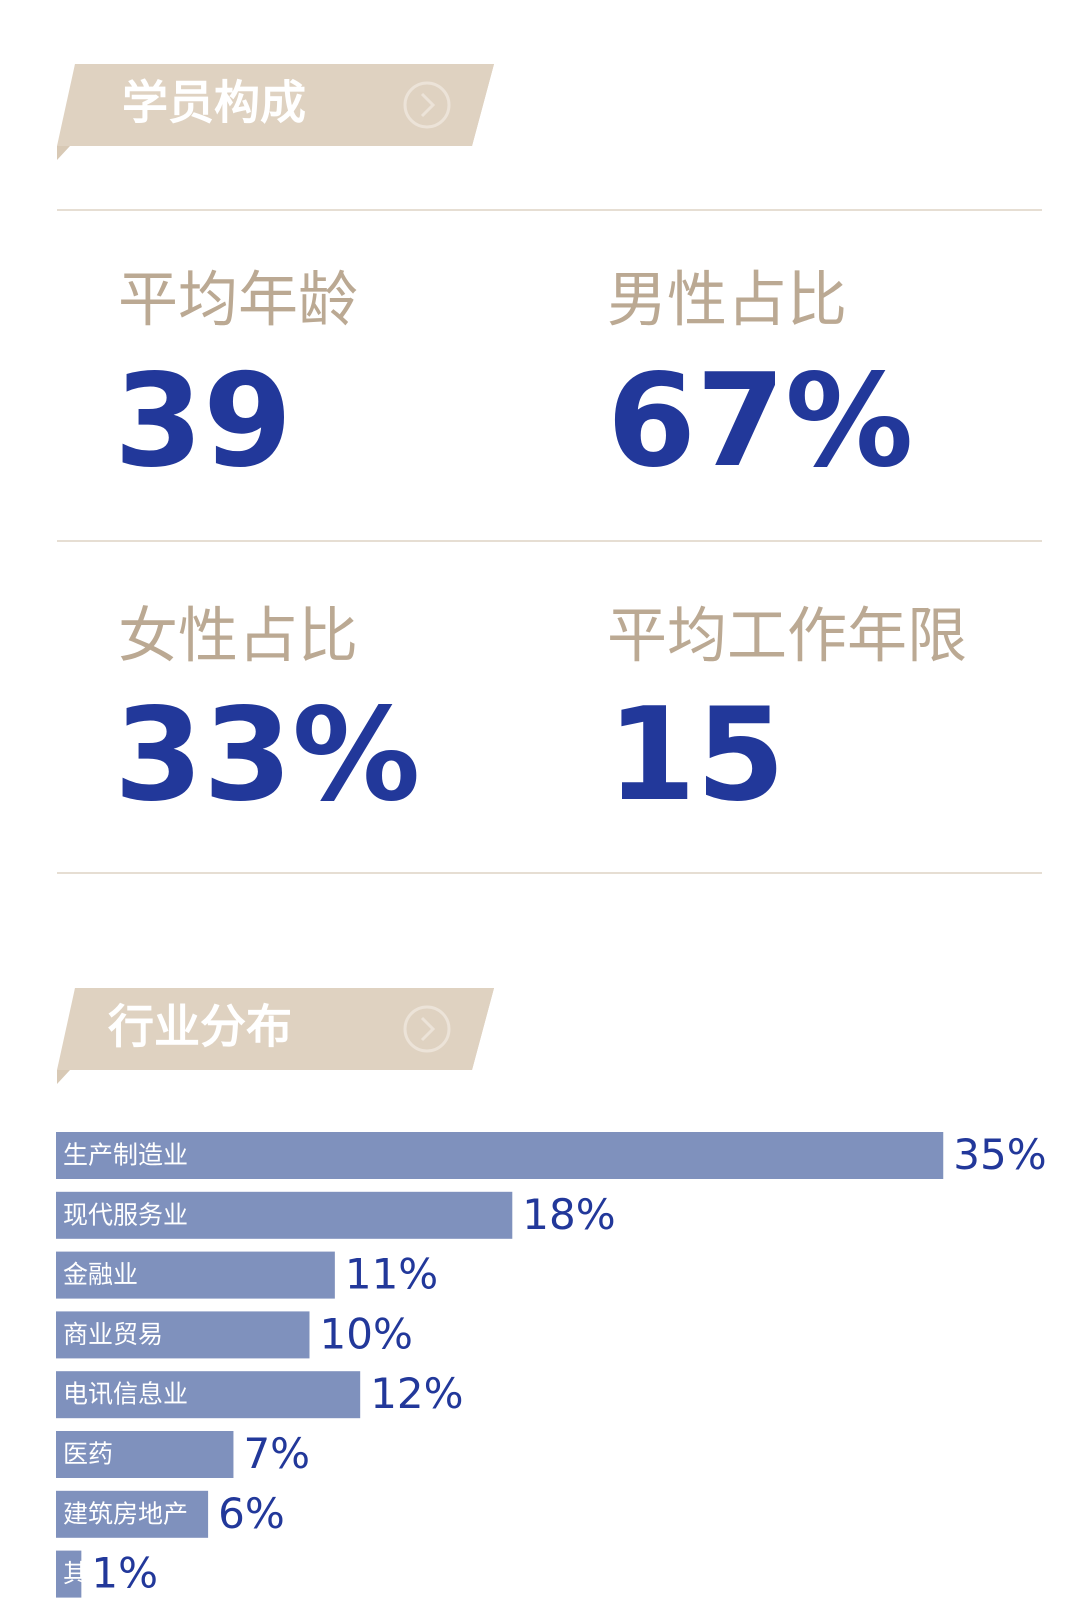  Describe the element at coordinates (238, 301) in the screenshot. I see `stat-label: 平均年龄` at that location.